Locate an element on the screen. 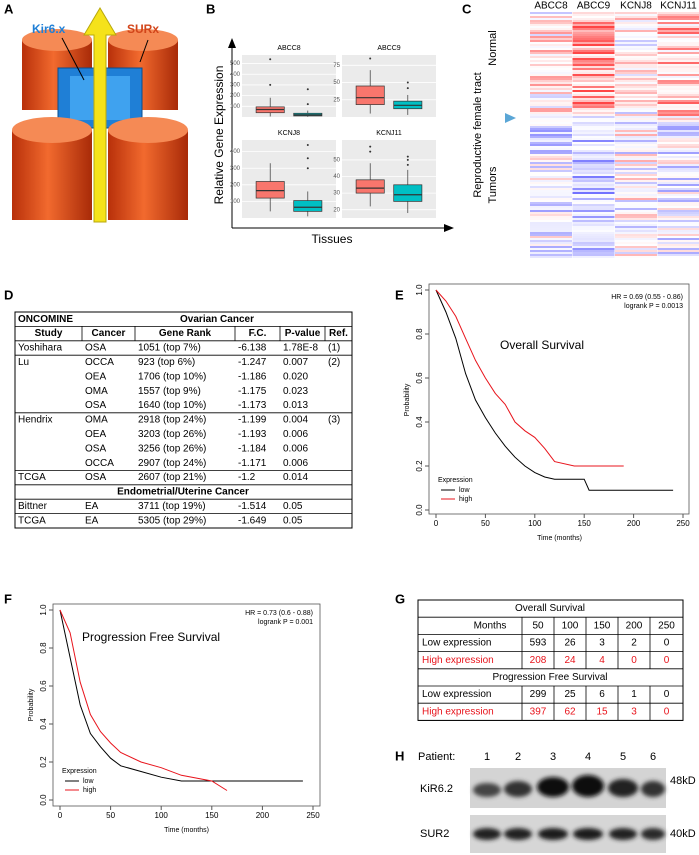 This screenshot has width=699, height=855. table-cell: 1051 (top 7%) is located at coordinates (169, 348).